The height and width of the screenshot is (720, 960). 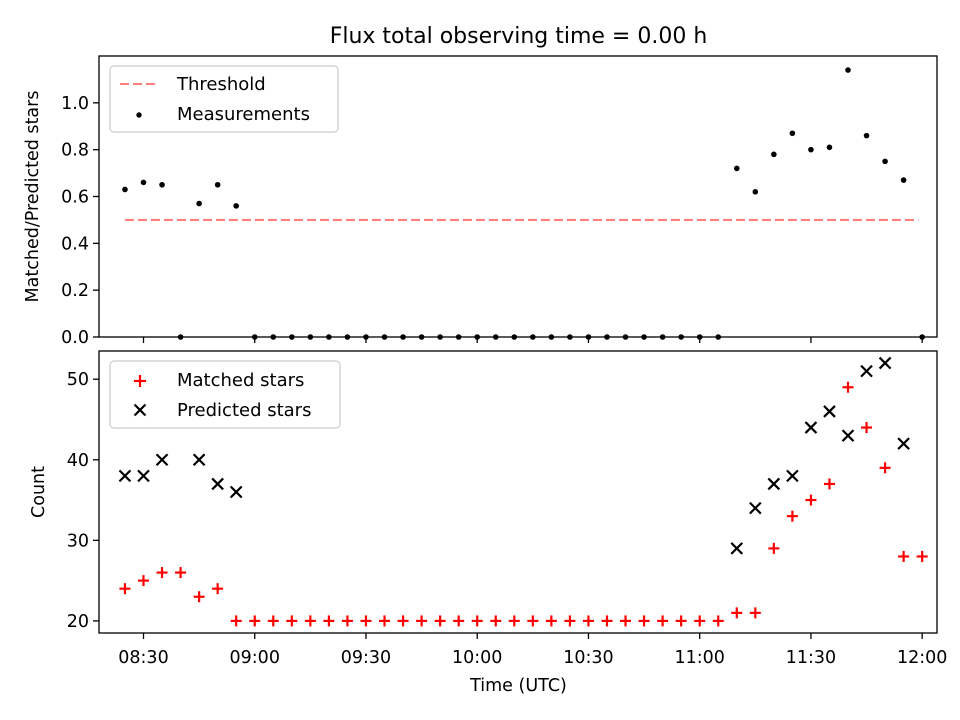 What do you see at coordinates (143, 658) in the screenshot?
I see `x-tick-label: 08:30` at bounding box center [143, 658].